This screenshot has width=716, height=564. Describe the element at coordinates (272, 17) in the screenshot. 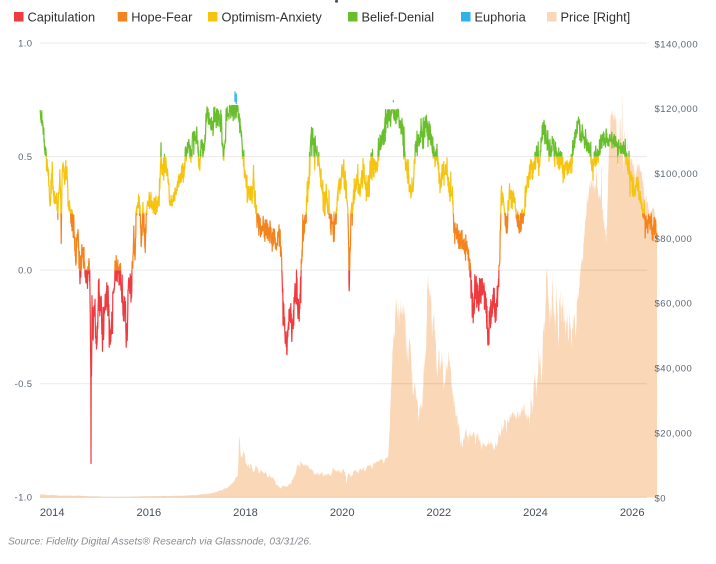

I see `svg-text: Optimism-Anxiety` at that location.